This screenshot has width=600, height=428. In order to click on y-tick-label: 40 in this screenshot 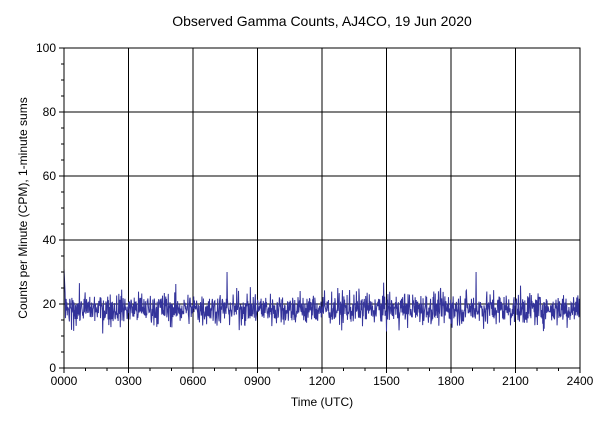, I will do `click(50, 240)`.